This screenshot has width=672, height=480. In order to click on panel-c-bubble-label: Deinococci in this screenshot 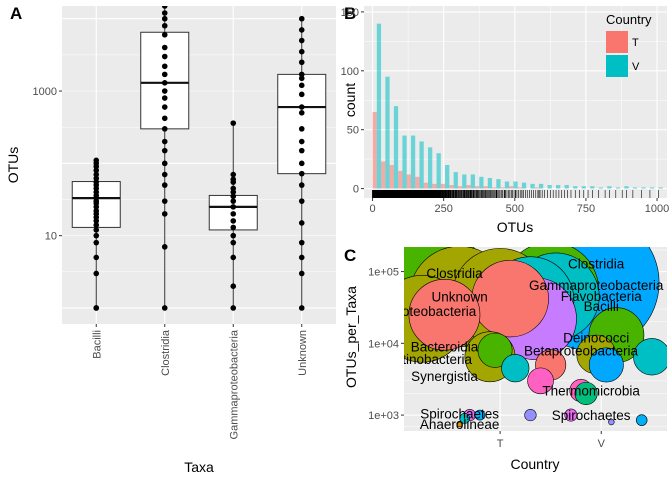, I will do `click(596, 338)`.